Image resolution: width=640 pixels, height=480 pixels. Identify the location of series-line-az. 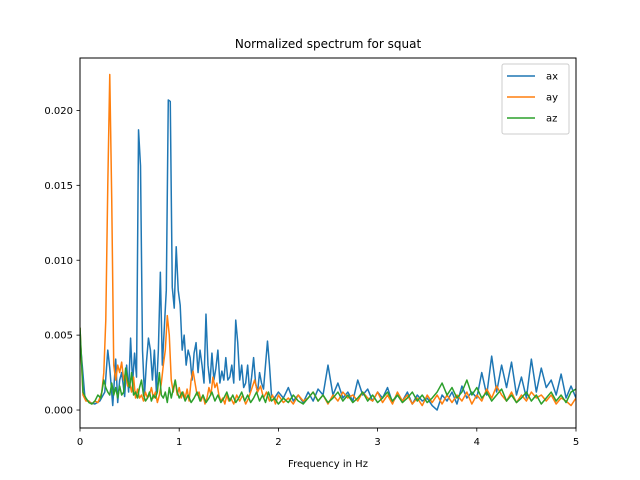
(328, 366).